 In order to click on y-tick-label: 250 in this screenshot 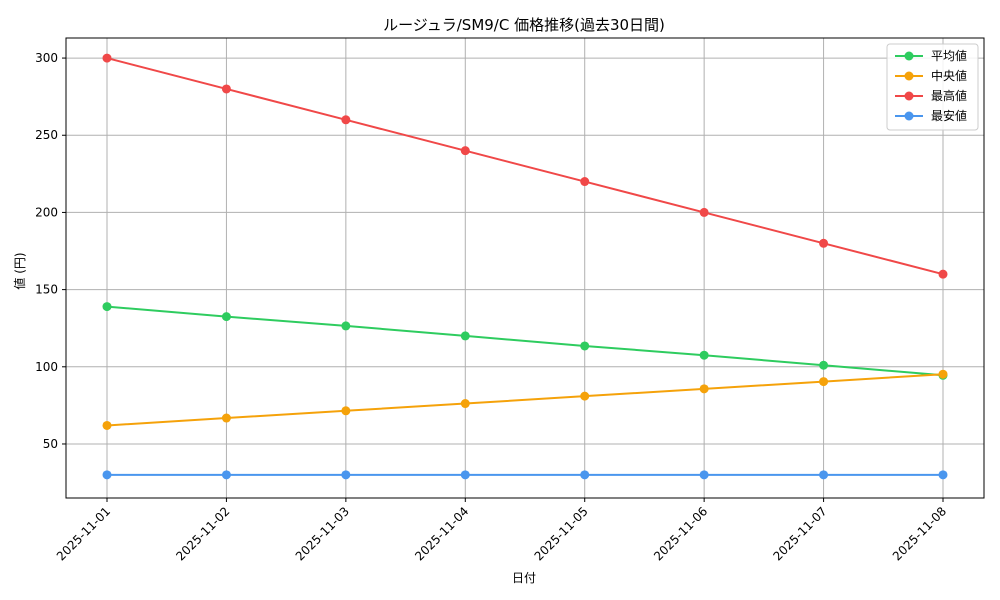, I will do `click(46, 135)`.